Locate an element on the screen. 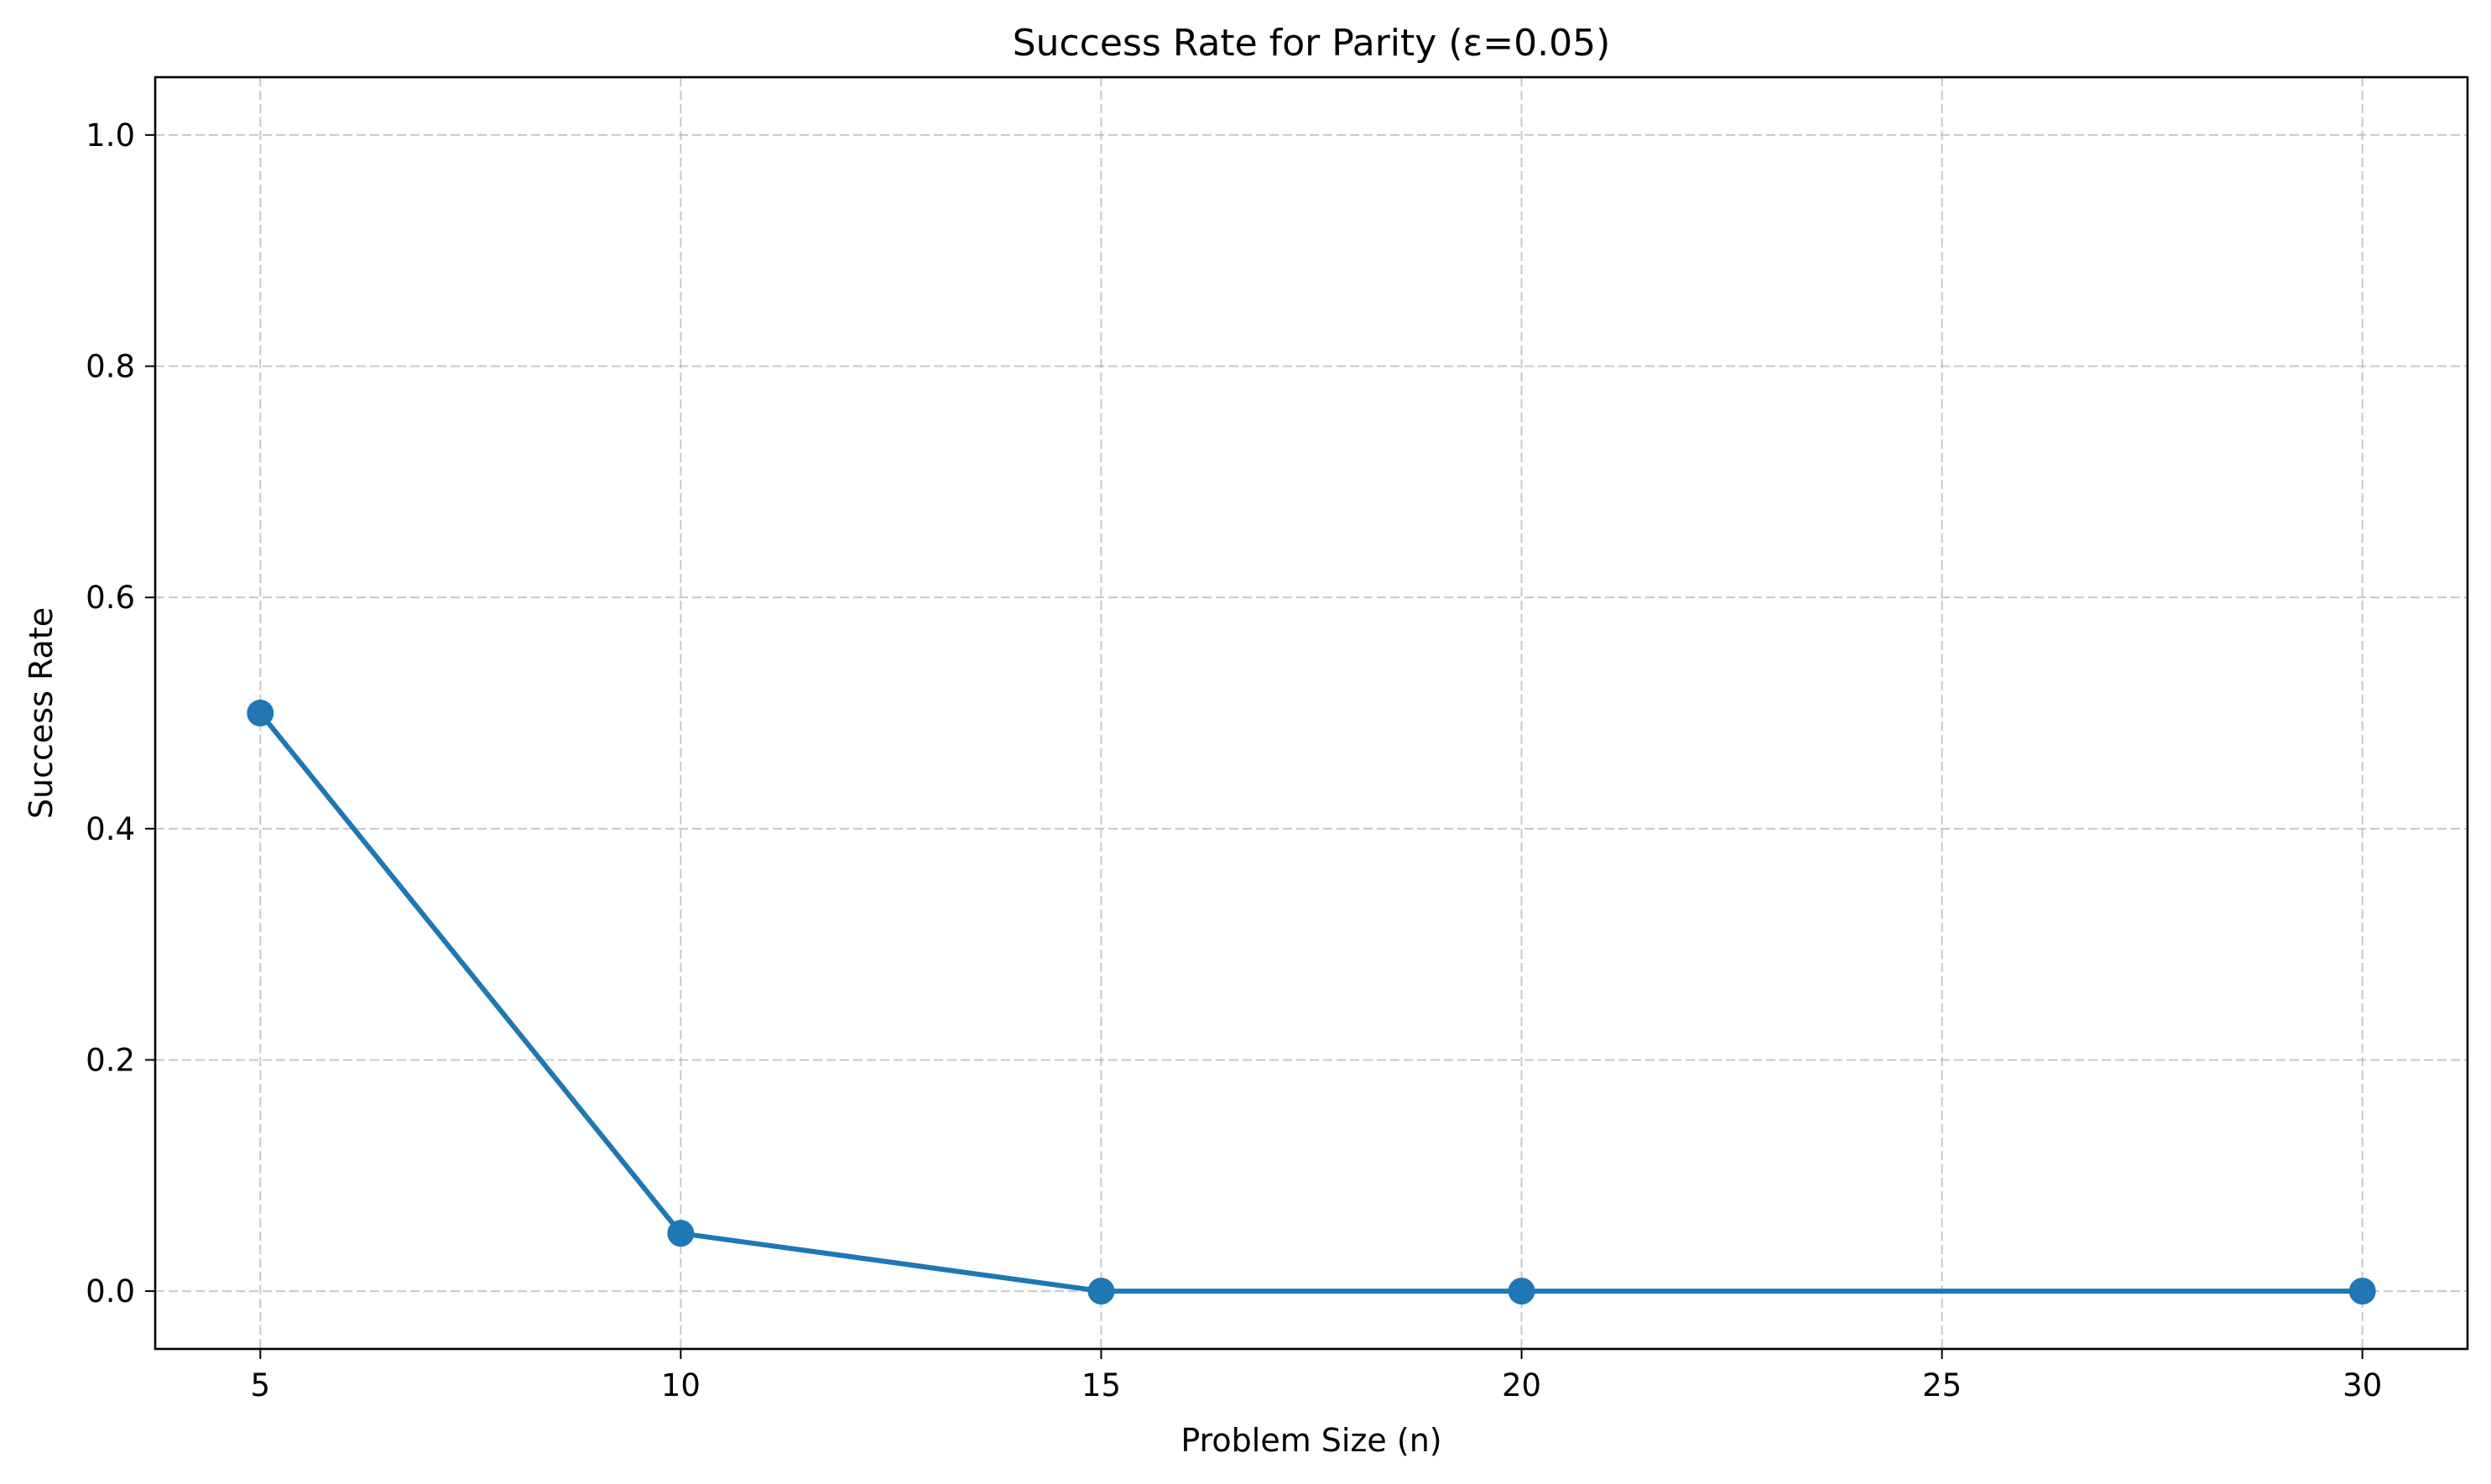 The image size is (2491, 1484). x-tick-label: 25 is located at coordinates (1942, 1385).